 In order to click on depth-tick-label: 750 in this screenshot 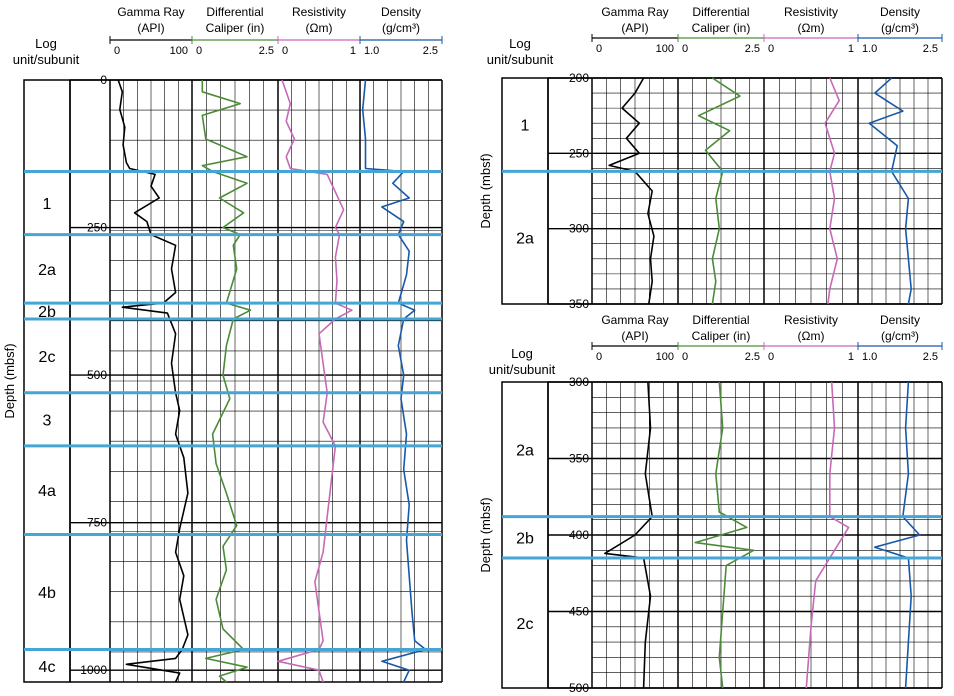, I will do `click(97, 523)`.